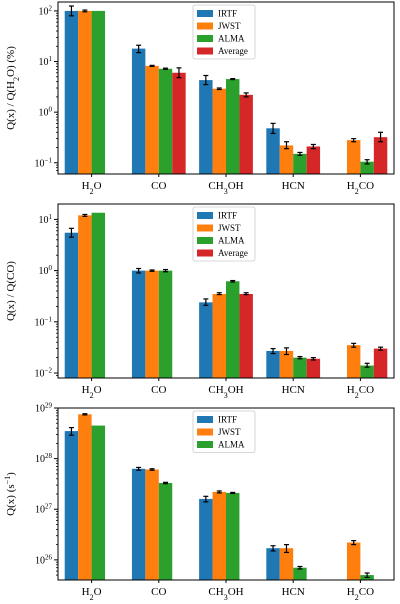 This screenshot has height=604, width=400. Describe the element at coordinates (11, 499) in the screenshot. I see `label-part: Q(x) (s` at that location.